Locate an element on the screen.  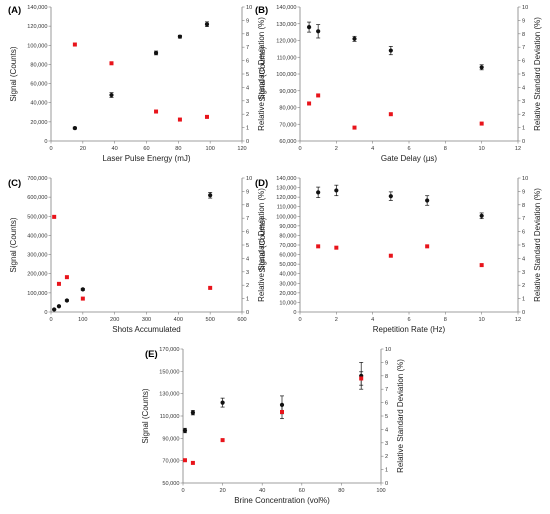
x-tick-label: 120 is located at coordinates (241, 149).